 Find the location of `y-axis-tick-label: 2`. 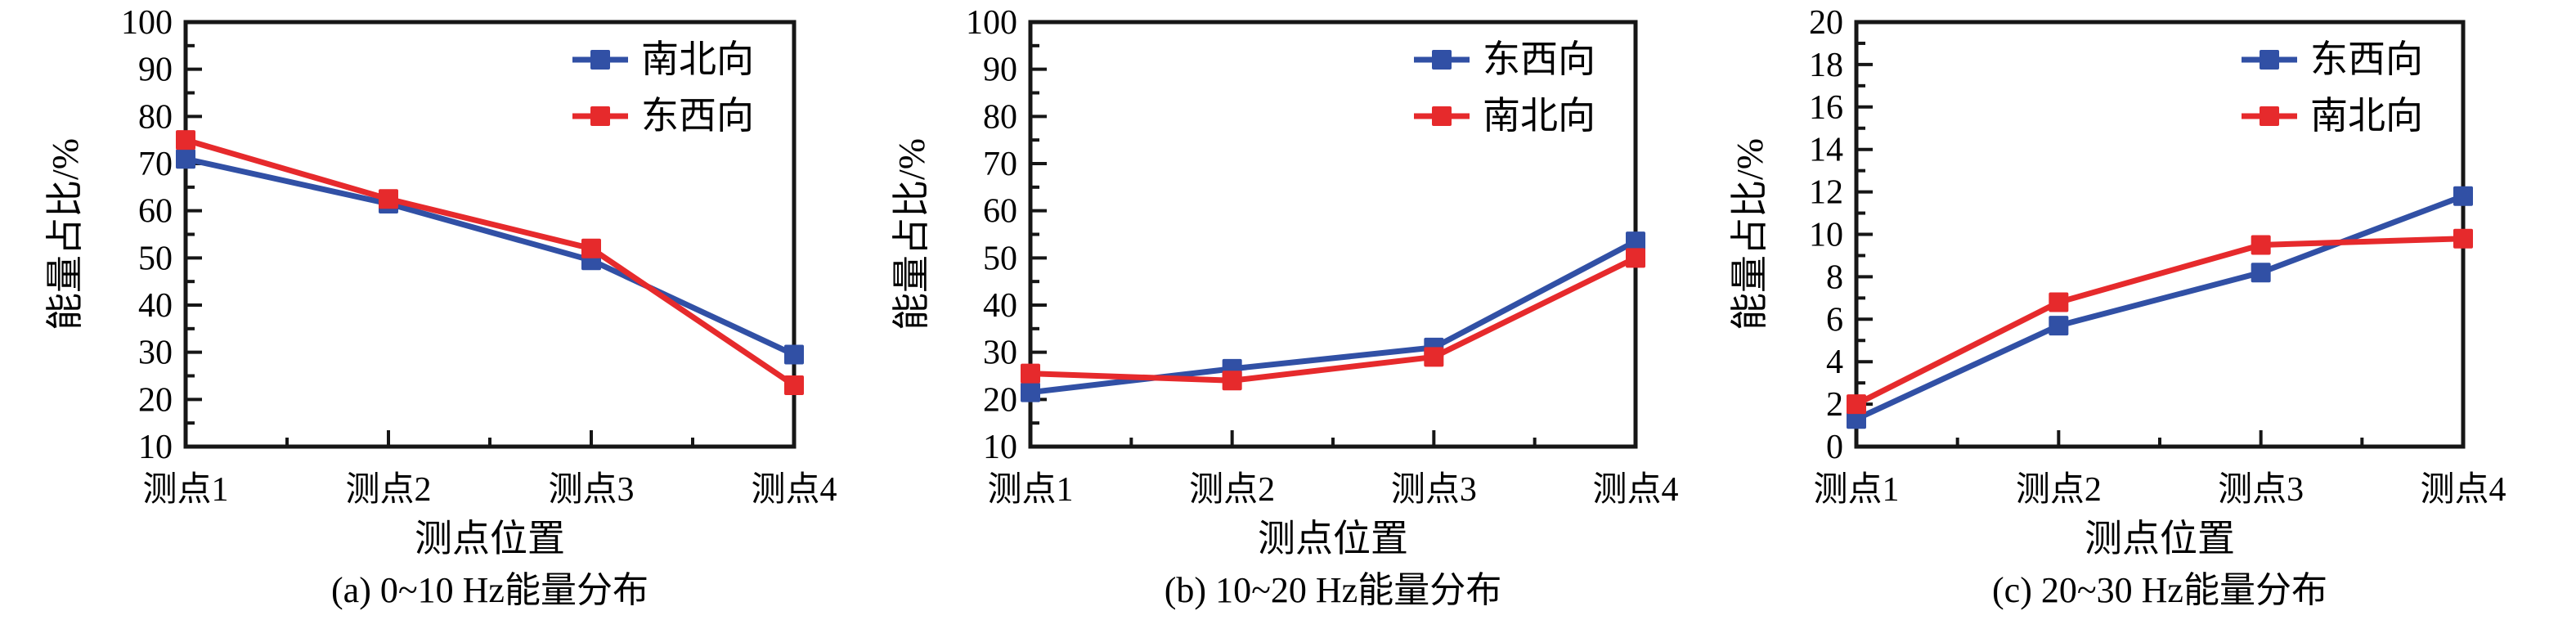

y-axis-tick-label: 2 is located at coordinates (1834, 405).